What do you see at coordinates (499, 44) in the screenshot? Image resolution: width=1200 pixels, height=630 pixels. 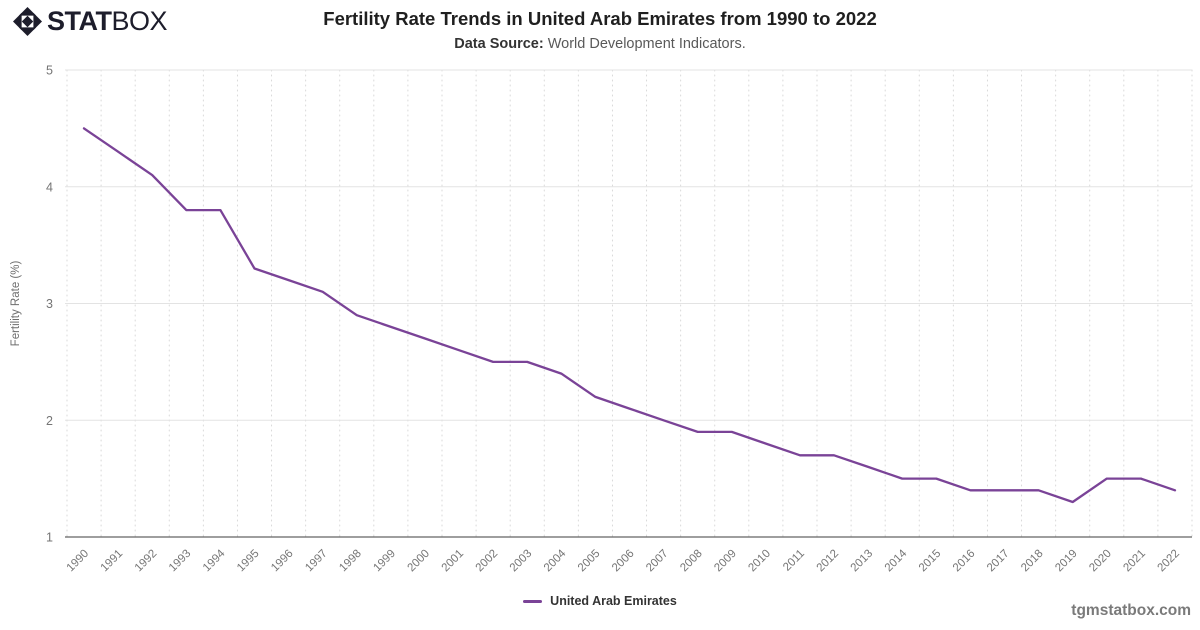 I see `data-source-label: Data Source:` at bounding box center [499, 44].